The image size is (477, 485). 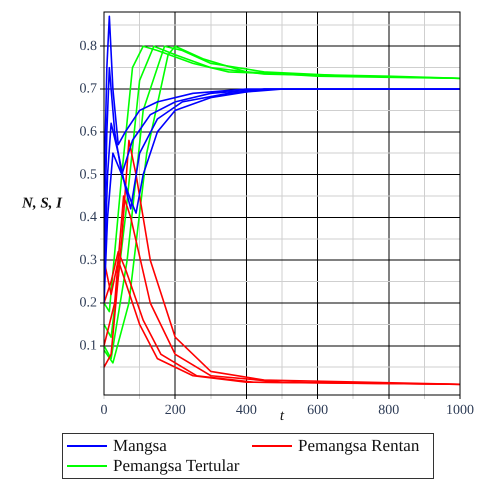 I want to click on x-tick-label: 600, so click(x=317, y=410).